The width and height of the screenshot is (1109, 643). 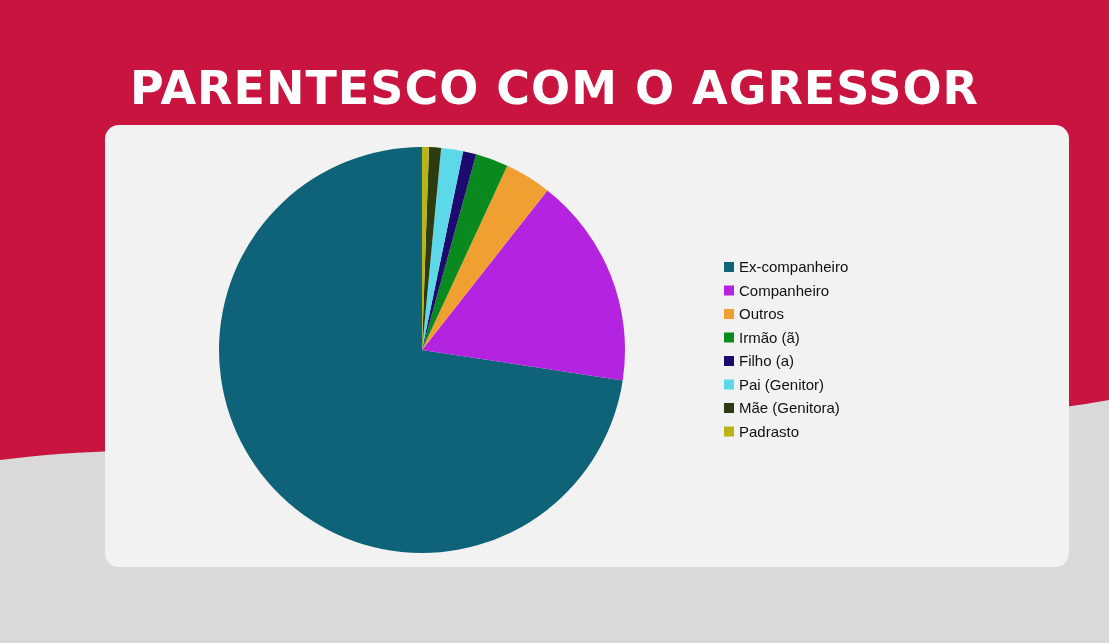 I want to click on legend-label: Irmão (ã), so click(x=769, y=337).